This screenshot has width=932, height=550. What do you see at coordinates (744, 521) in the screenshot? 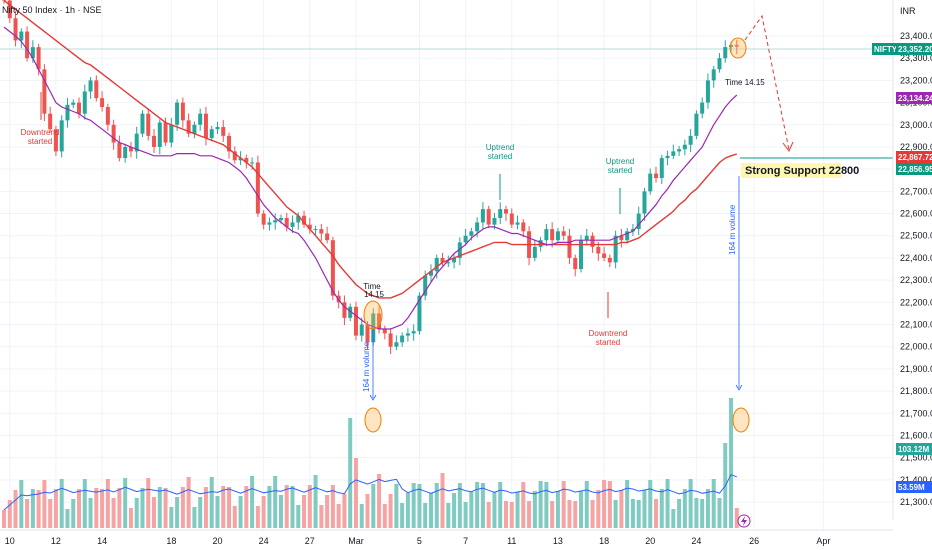
I see `lightning-icon` at bounding box center [744, 521].